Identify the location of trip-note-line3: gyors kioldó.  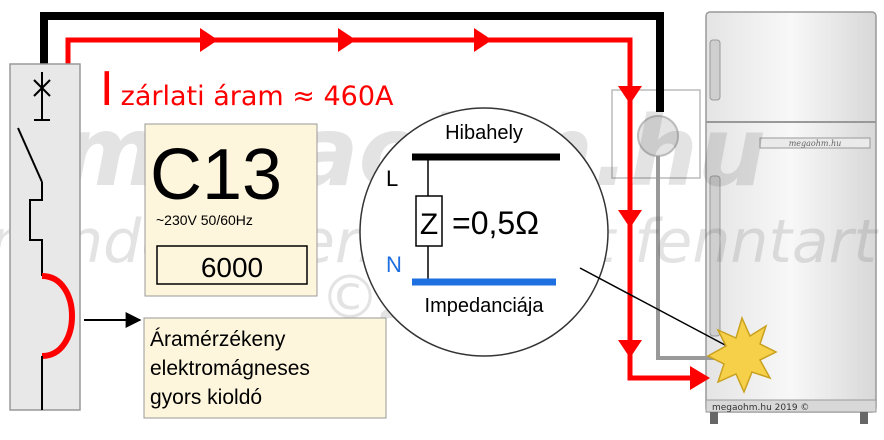
(206, 397).